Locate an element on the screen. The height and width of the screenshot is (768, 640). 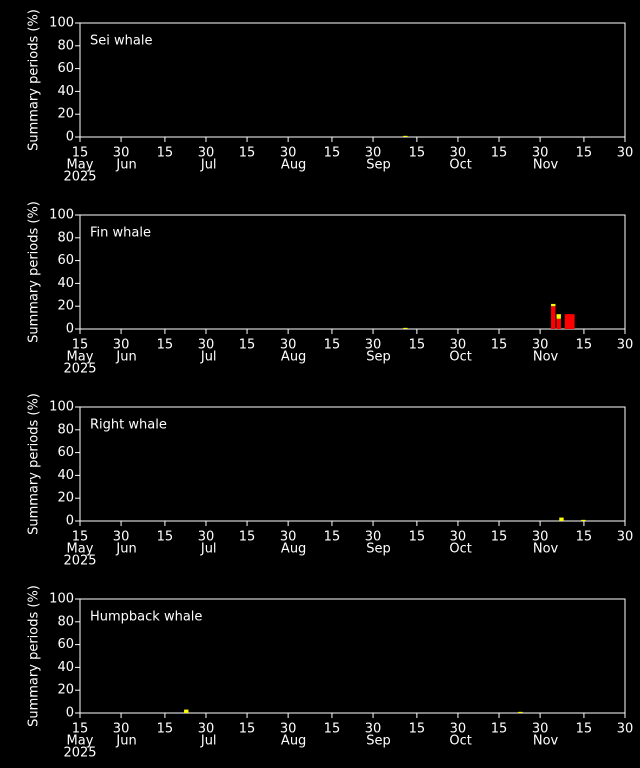
panel-title: Sei whale is located at coordinates (121, 41).